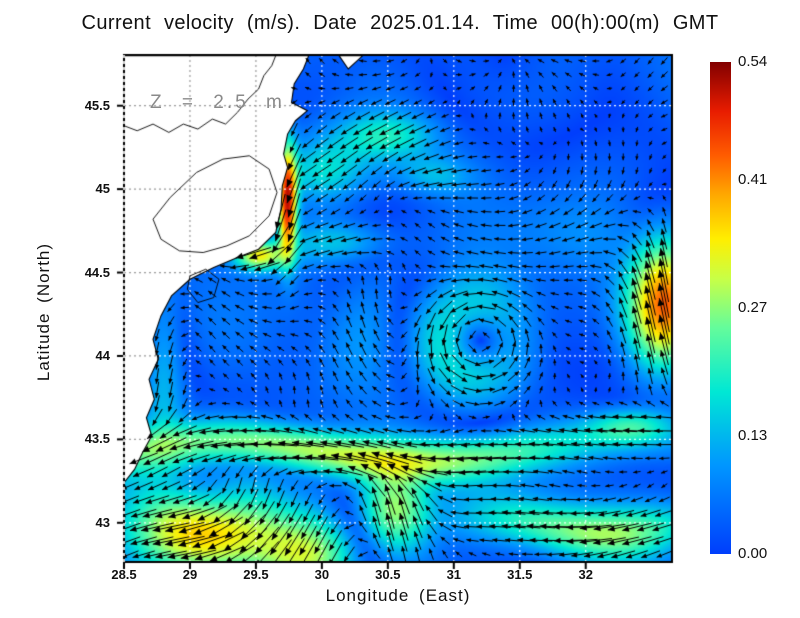 The image size is (800, 618). I want to click on x-tick-label: 29, so click(190, 574).